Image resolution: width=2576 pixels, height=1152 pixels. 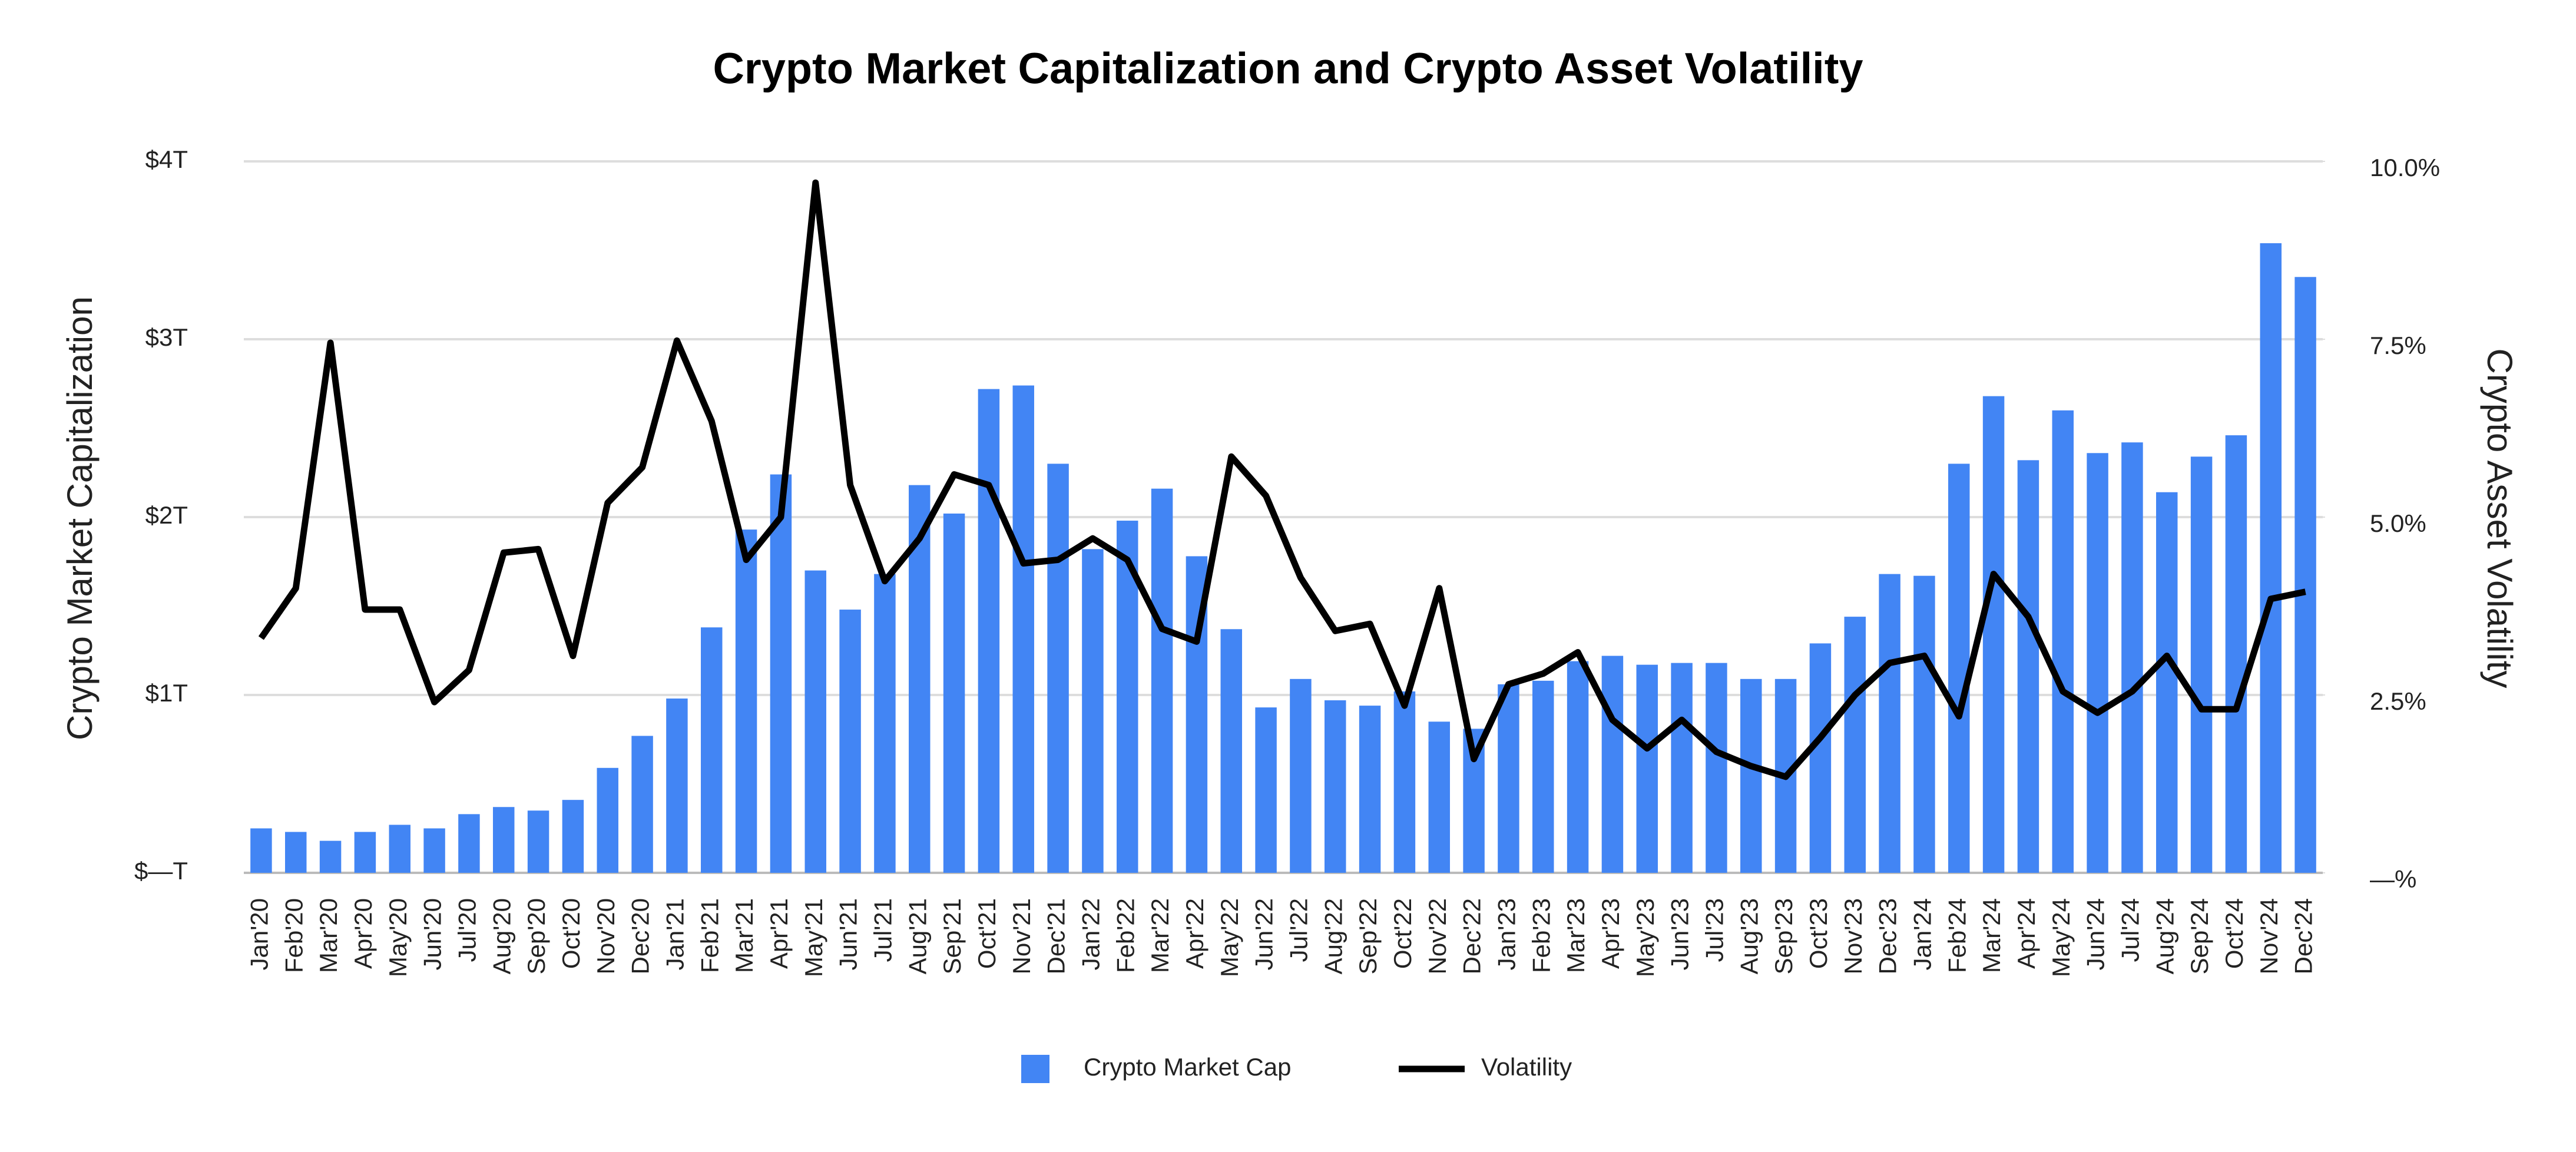 I want to click on x-tick-label: Jan'23, so click(x=1507, y=934).